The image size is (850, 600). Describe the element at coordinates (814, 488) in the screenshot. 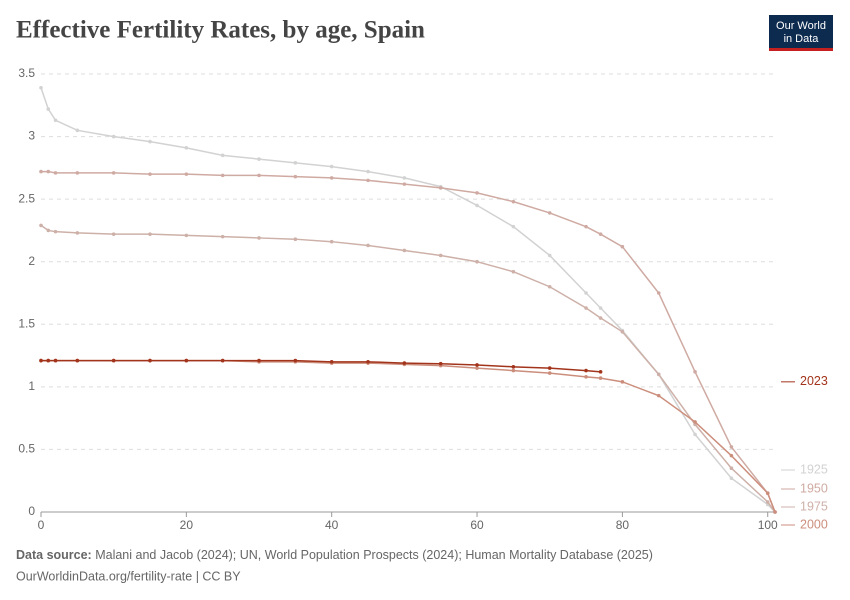

I see `legend-label: 1950` at that location.